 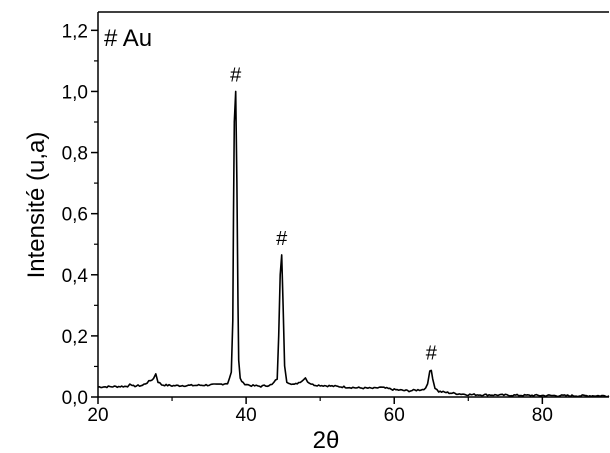 What do you see at coordinates (75, 276) in the screenshot?
I see `y-tick-label: 0,4` at bounding box center [75, 276].